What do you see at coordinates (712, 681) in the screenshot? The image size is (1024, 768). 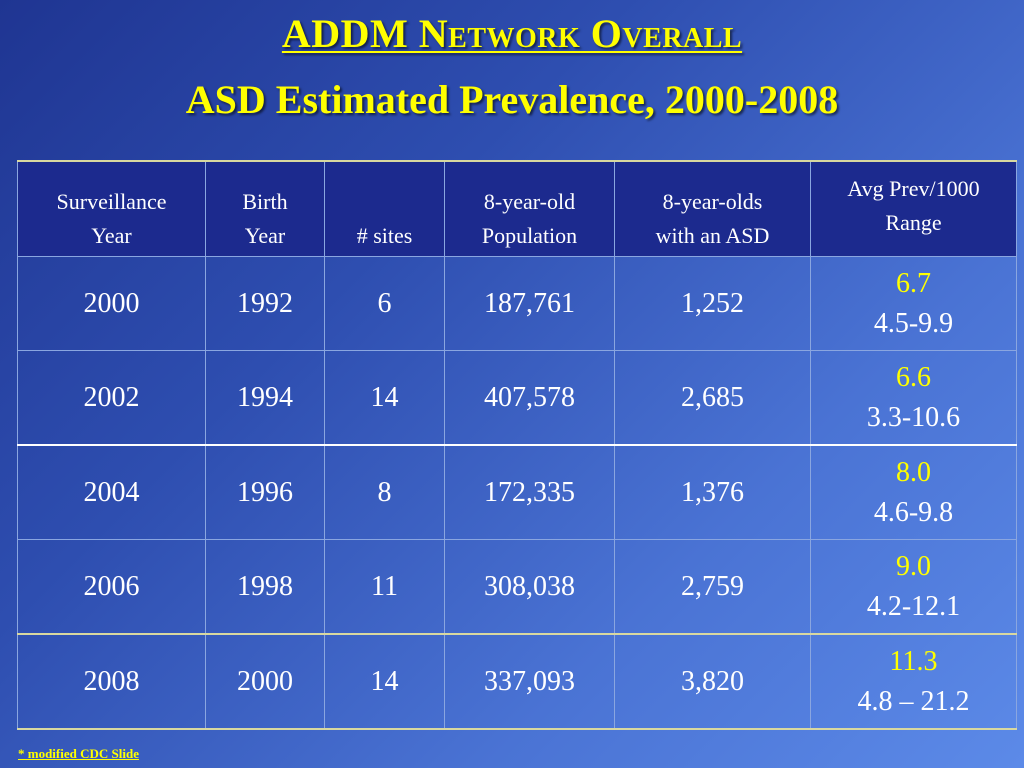 I see `cell-asd-count: 3,820` at bounding box center [712, 681].